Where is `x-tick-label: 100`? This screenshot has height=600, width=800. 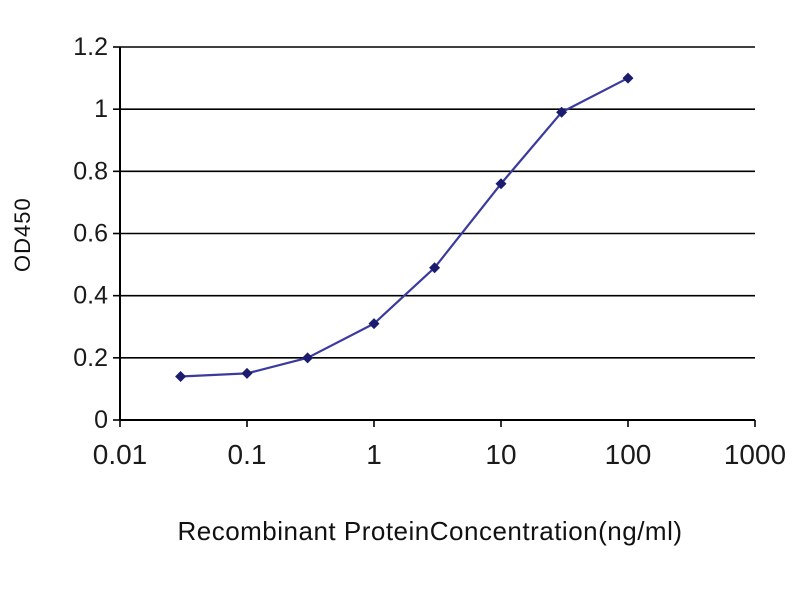
x-tick-label: 100 is located at coordinates (628, 454).